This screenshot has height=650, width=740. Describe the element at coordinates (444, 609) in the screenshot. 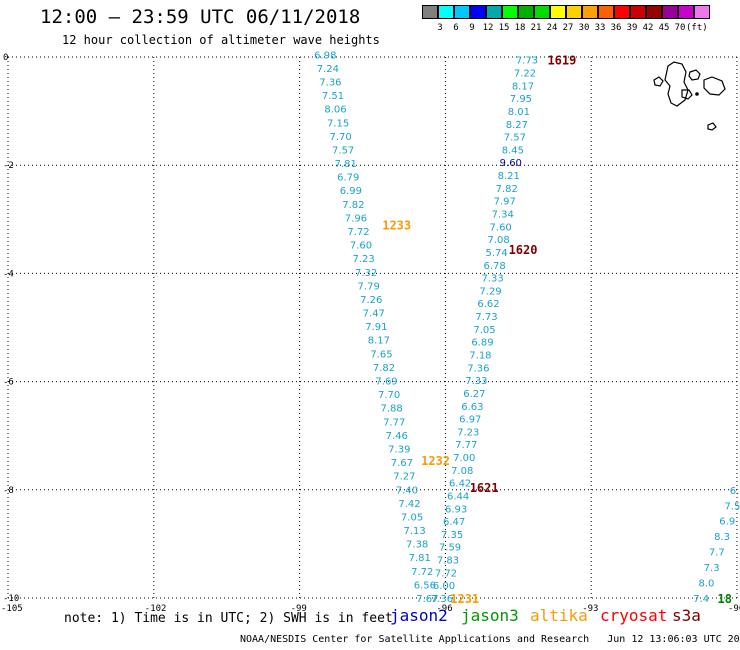

I see `x-tick-label: -96` at that location.